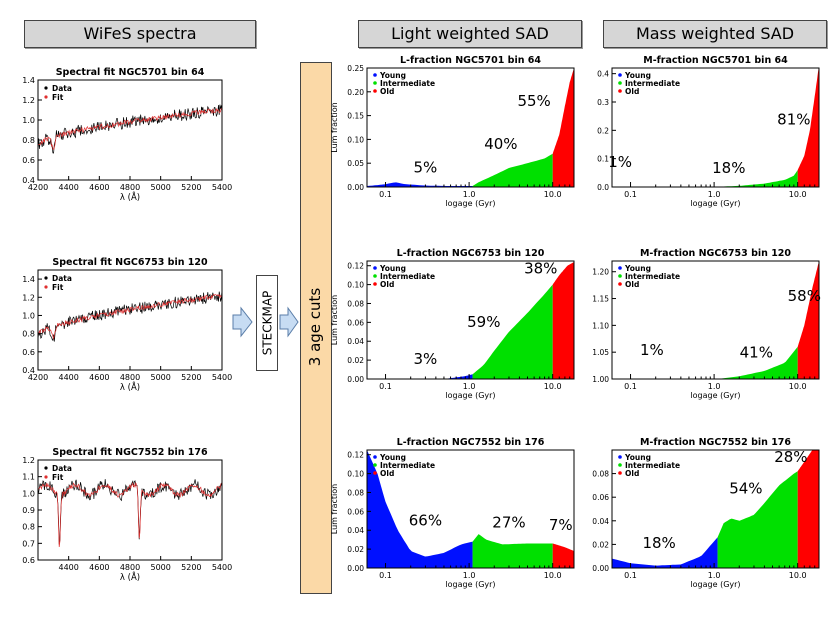 The height and width of the screenshot is (623, 830). I want to click on header-wifes-spectra: WiFeS spectra, so click(140, 34).